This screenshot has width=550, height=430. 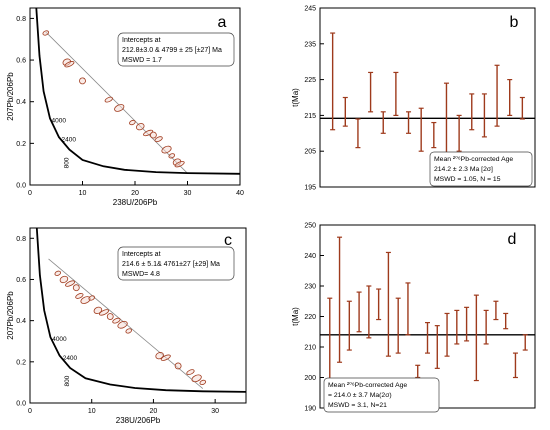 What do you see at coordinates (360, 395) in the screenshot?
I see `annotation-line: = 214.0 ± 3.7 Ma(2σ)` at bounding box center [360, 395].